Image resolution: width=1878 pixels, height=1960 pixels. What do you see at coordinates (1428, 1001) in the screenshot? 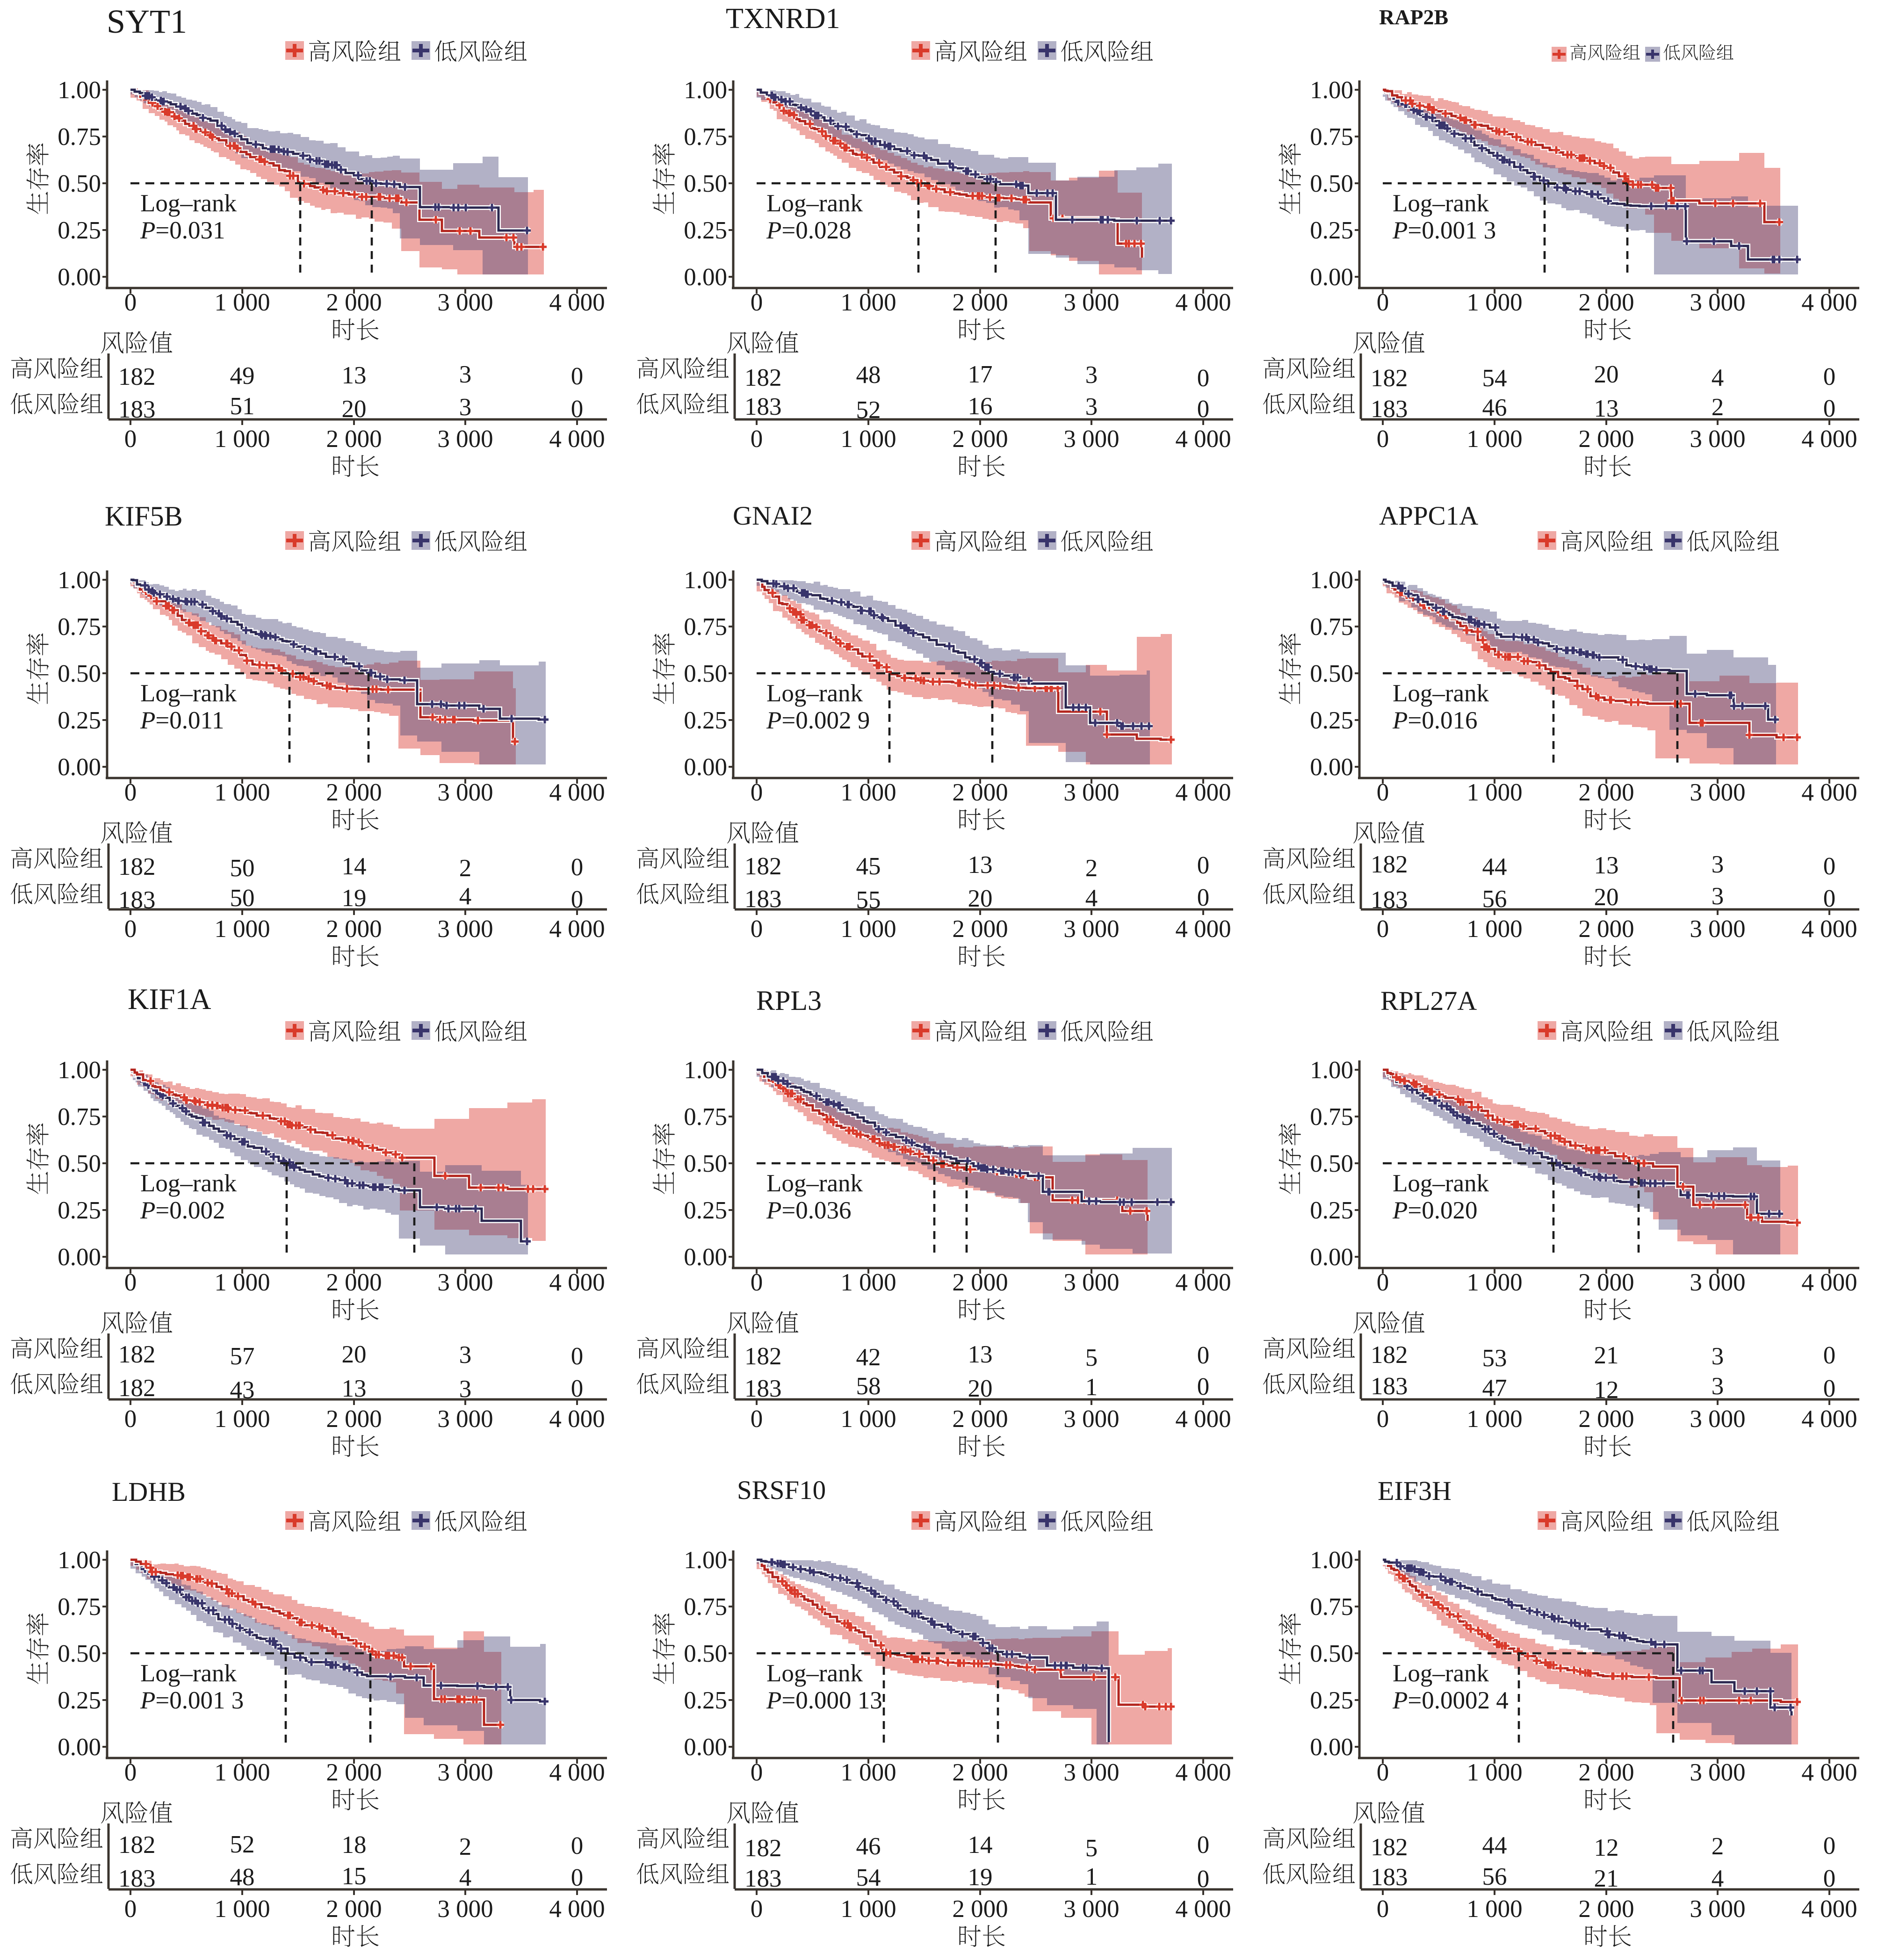
I see `svg-text: RPL27A` at bounding box center [1428, 1001].